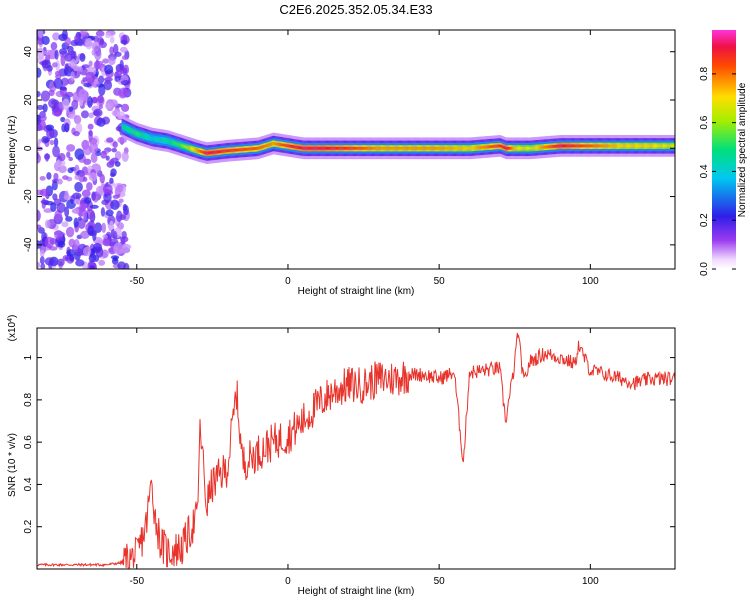 The width and height of the screenshot is (750, 605). I want to click on y-tick-label: 0.8, so click(28, 399).